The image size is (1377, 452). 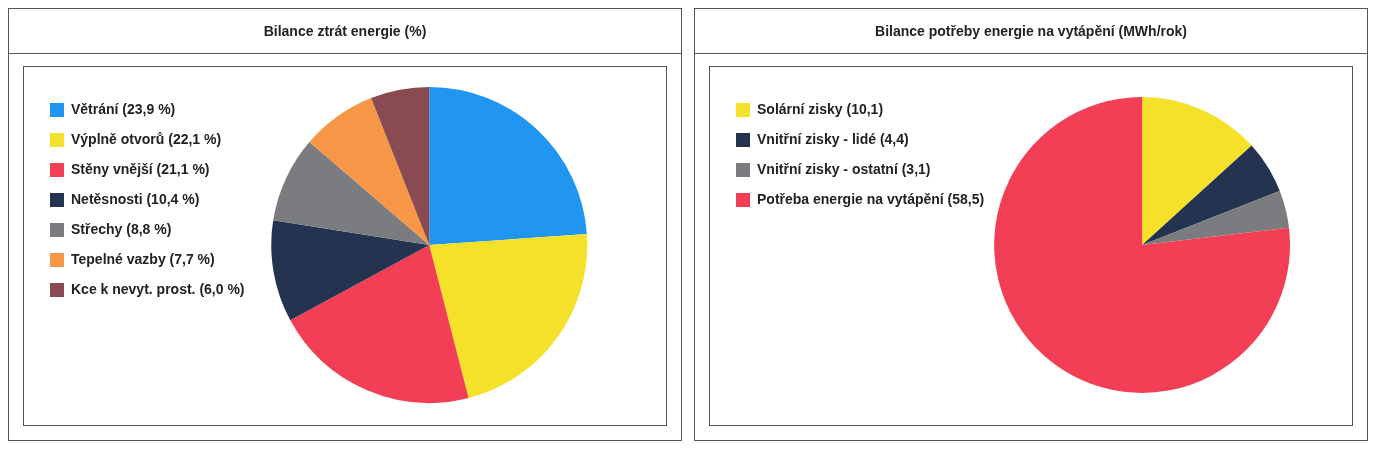 I want to click on legend-label: Střechy (8,8 %), so click(x=121, y=228).